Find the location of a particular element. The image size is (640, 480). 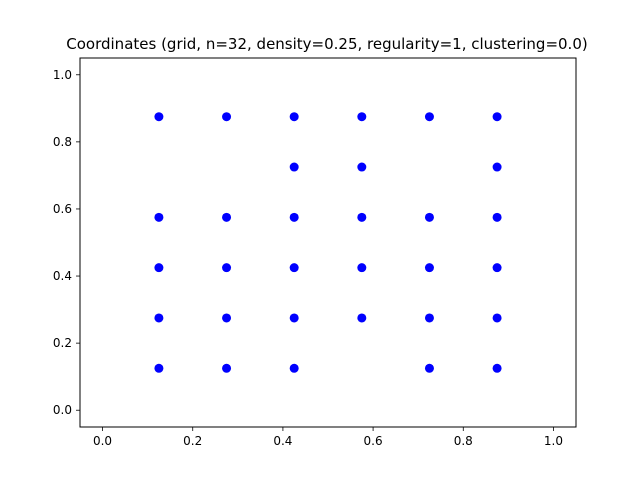

x-tick-label: 0.8 is located at coordinates (463, 441).